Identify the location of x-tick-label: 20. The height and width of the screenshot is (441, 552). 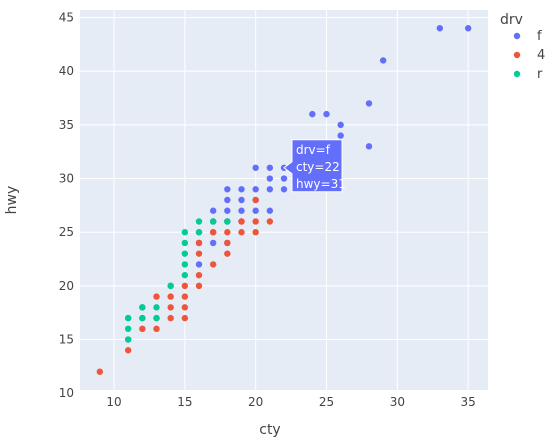
(255, 402).